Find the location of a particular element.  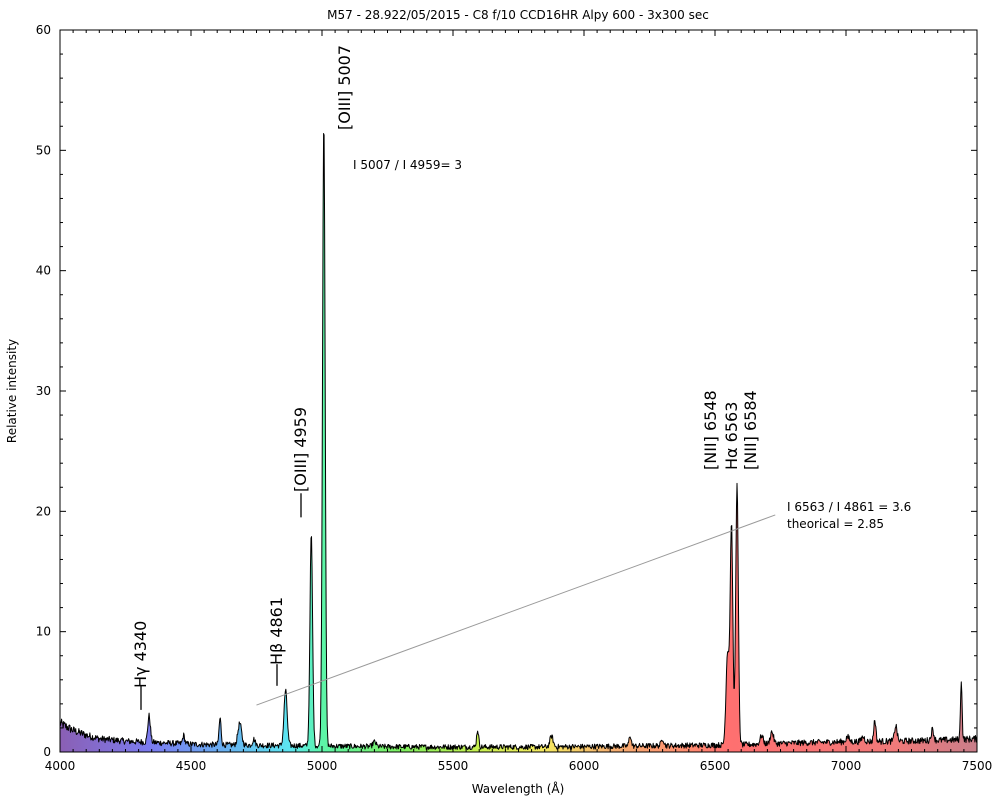

label-oiii-5007: [OIII] 5007 is located at coordinates (344, 87).